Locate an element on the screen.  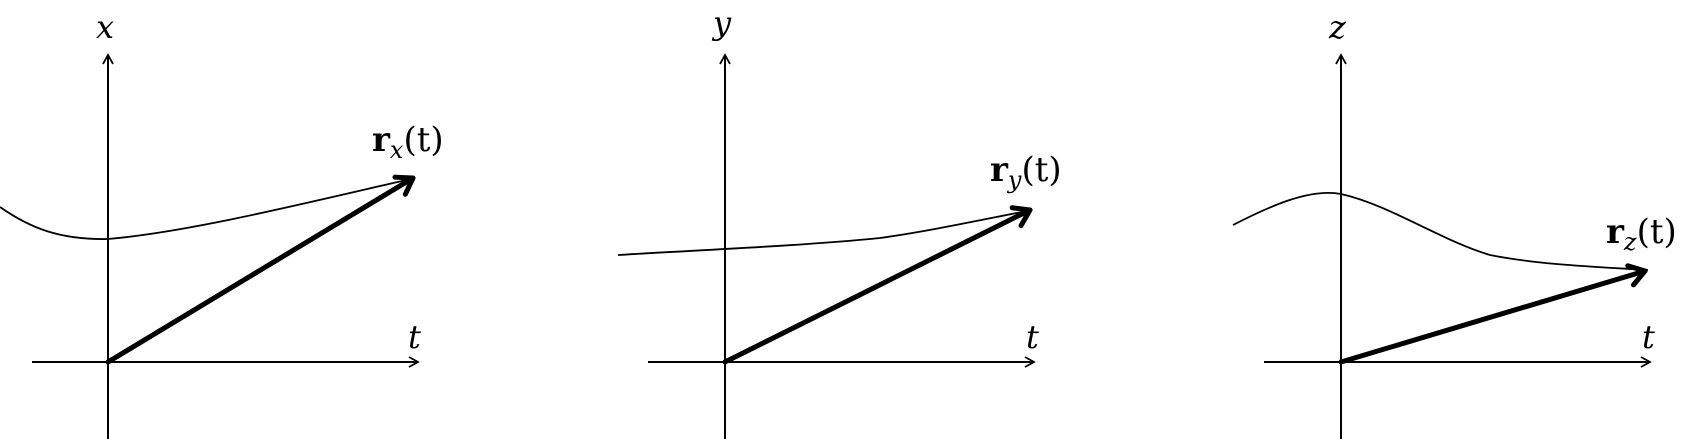
trajectory-curve-x is located at coordinates (208, 208).